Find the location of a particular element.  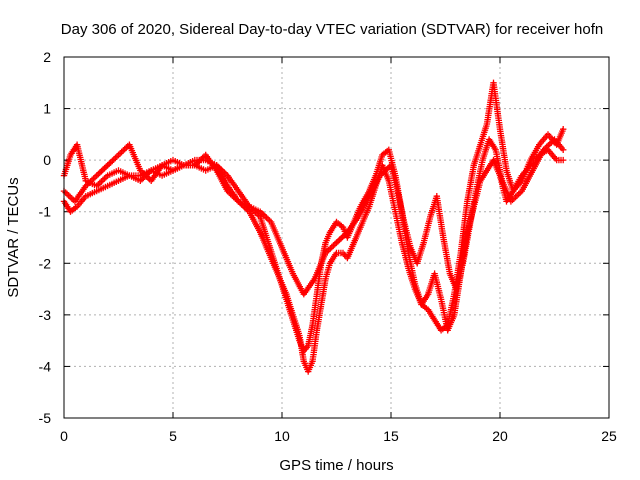

x-tick-label: 5 is located at coordinates (173, 436).